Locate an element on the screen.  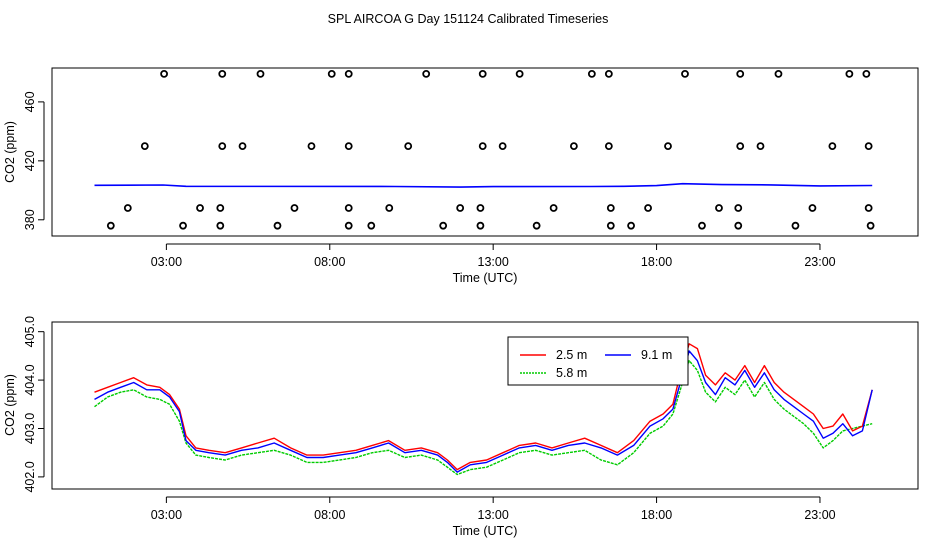
legend-box is located at coordinates (598, 361).